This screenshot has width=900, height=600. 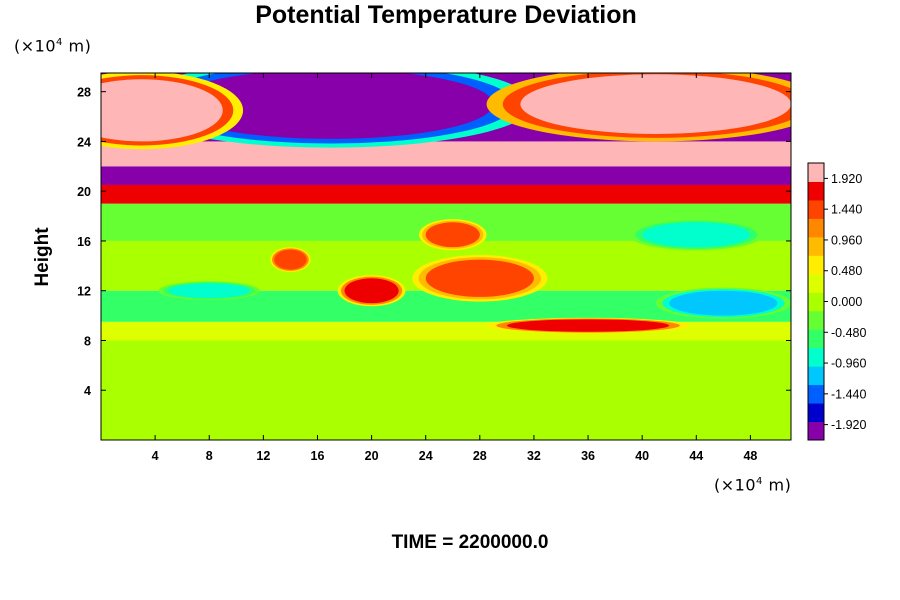 I want to click on time-label: TIME = 2200000.0, so click(x=470, y=542).